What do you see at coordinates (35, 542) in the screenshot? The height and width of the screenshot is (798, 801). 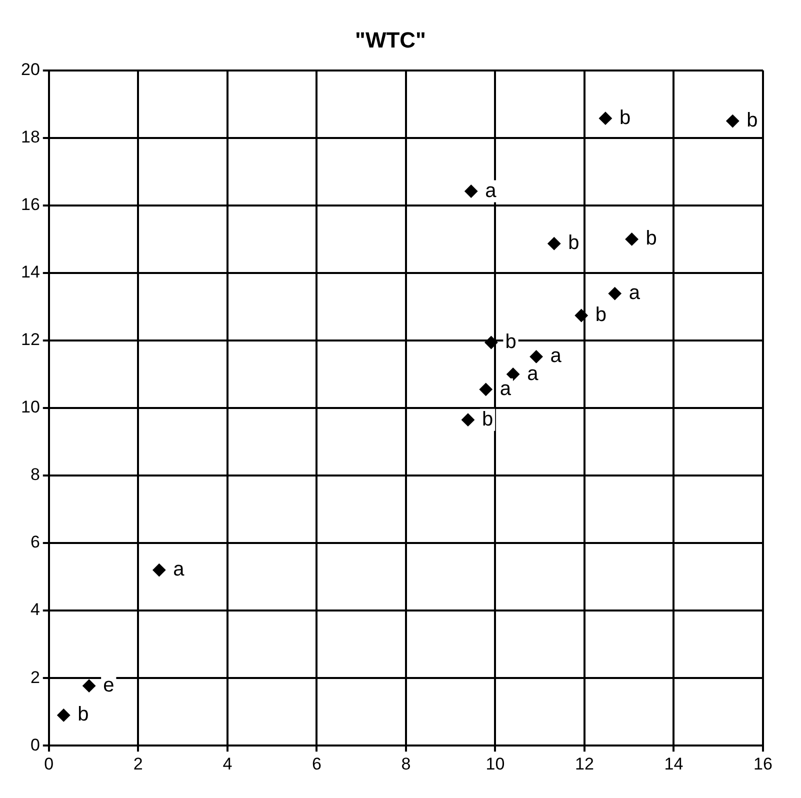 I see `y-tick-label: 6` at bounding box center [35, 542].